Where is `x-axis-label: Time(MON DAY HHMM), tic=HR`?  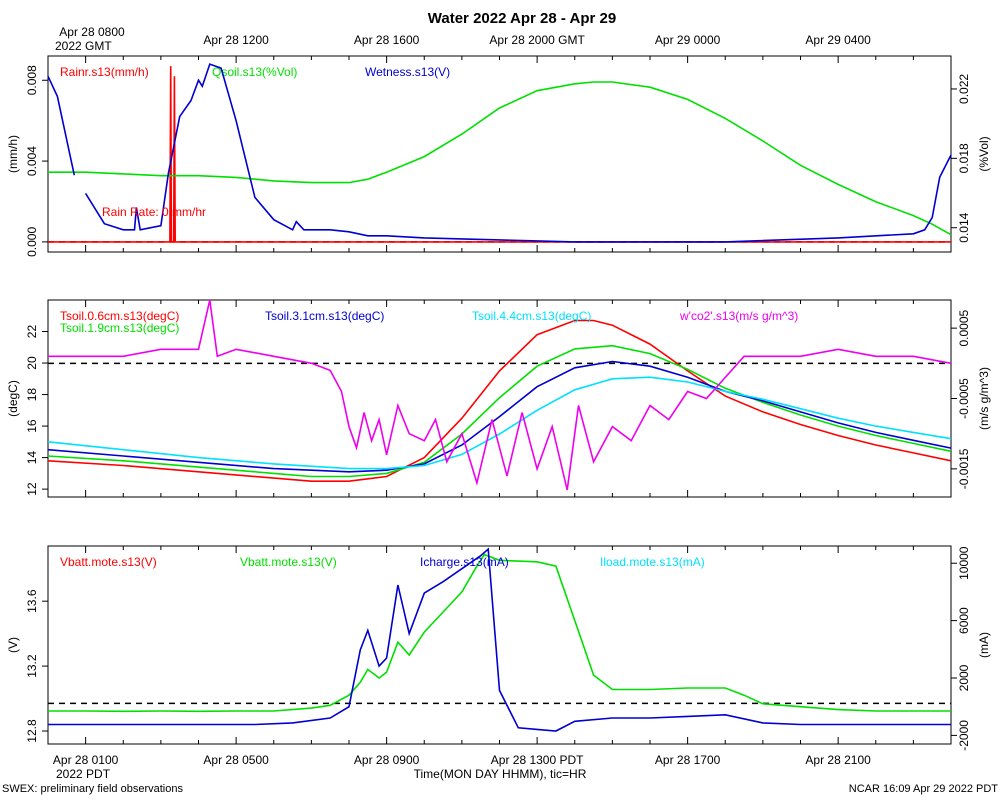 x-axis-label: Time(MON DAY HHMM), tic=HR is located at coordinates (500, 774).